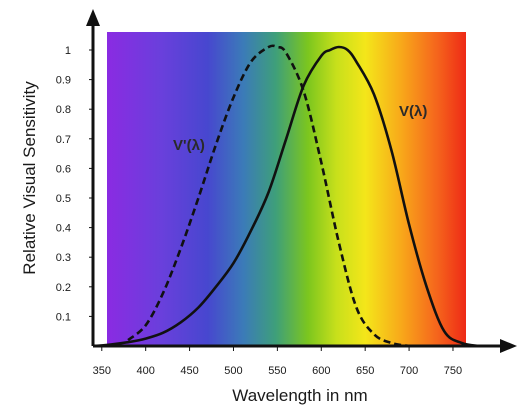 The image size is (524, 412). What do you see at coordinates (233, 371) in the screenshot?
I see `x-tick-label: 500` at bounding box center [233, 371].